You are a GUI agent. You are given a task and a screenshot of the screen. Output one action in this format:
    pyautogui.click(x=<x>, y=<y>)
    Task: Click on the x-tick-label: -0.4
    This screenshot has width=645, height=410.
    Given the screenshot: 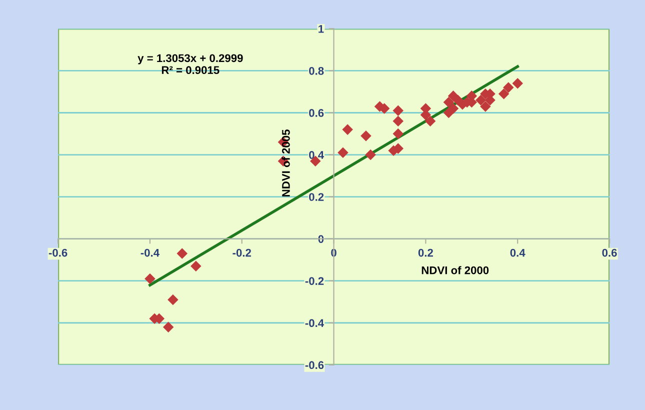 What is the action you would take?
    pyautogui.click(x=150, y=252)
    